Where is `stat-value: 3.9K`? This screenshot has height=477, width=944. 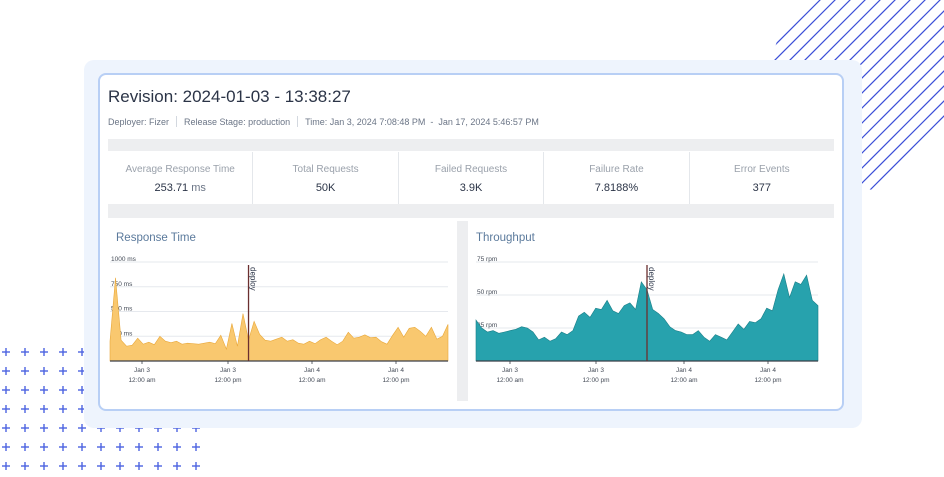
stat-value: 3.9K is located at coordinates (471, 188).